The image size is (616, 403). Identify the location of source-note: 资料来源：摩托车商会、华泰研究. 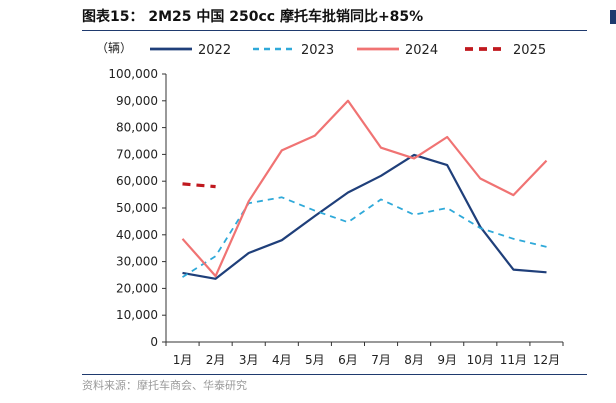
(164, 385).